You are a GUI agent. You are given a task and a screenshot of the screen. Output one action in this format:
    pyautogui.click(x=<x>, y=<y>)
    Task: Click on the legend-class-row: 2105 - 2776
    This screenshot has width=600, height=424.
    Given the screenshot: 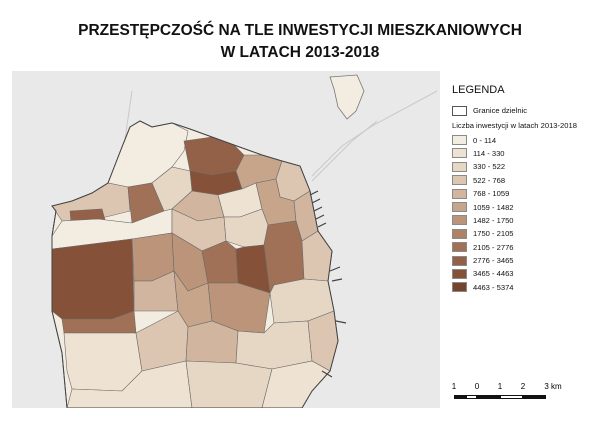 What is the action you would take?
    pyautogui.click(x=525, y=247)
    